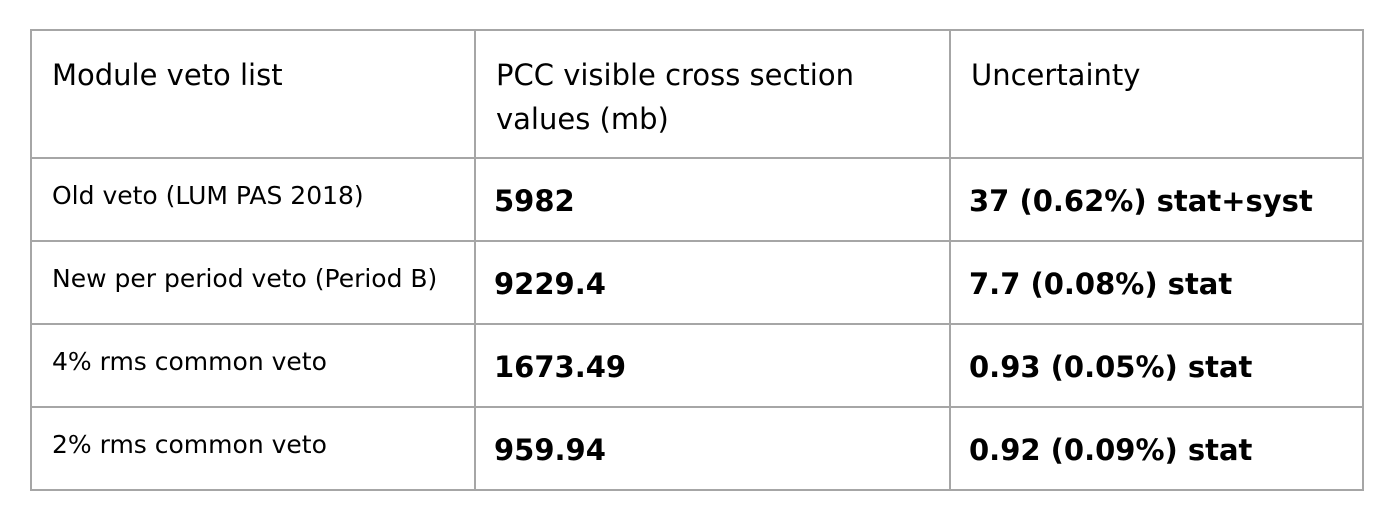 This screenshot has height=514, width=1394. Describe the element at coordinates (712, 448) in the screenshot. I see `cross-section-value: 959.94` at that location.